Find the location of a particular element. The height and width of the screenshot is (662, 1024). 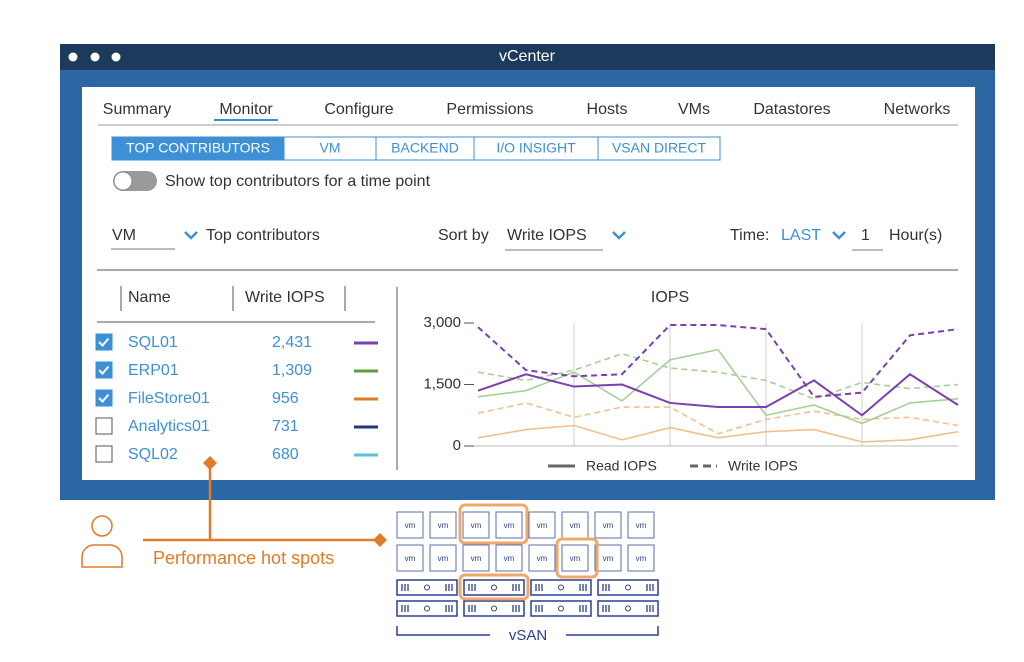

column-header: Name is located at coordinates (149, 297).